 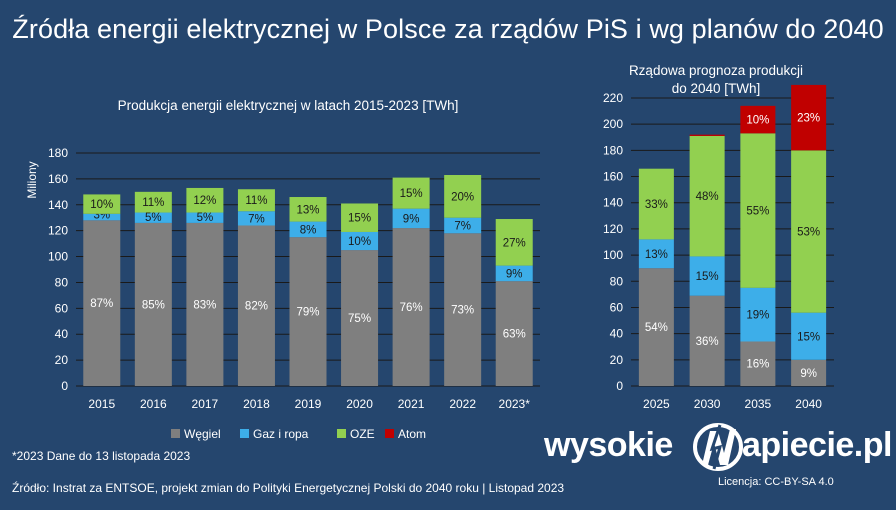 What do you see at coordinates (613, 203) in the screenshot?
I see `forecast-ytick-label: 140` at bounding box center [613, 203].